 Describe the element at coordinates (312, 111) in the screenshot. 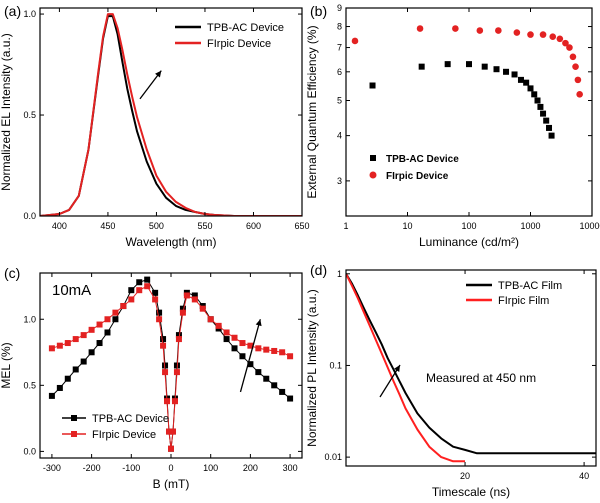

I see `y-axis-label: External Quantum Efficiency (%)` at that location.